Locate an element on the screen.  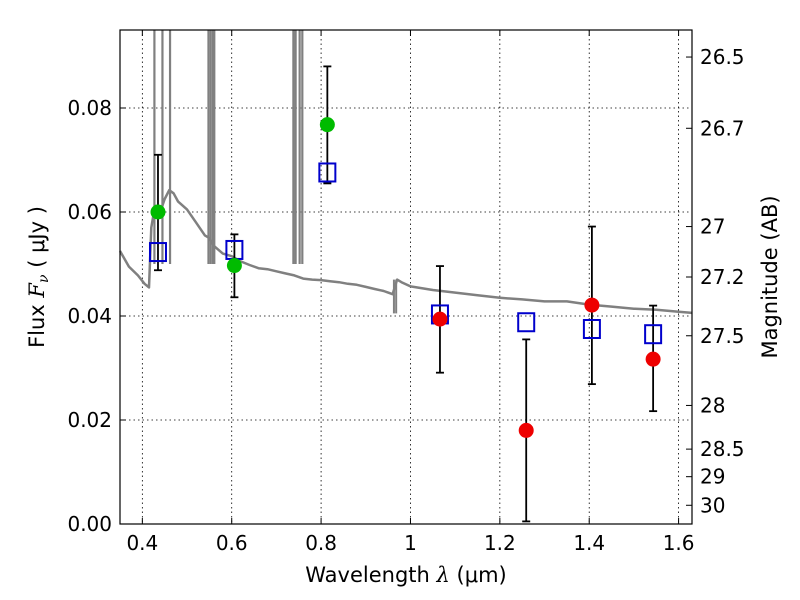
x-tick-label: 0.4 is located at coordinates (142, 543).